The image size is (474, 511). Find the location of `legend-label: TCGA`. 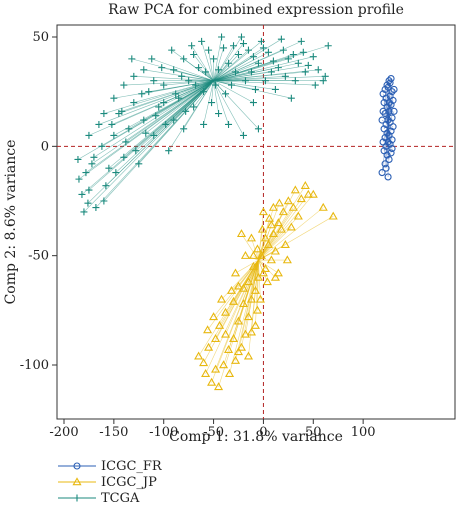

legend-label: TCGA is located at coordinates (120, 498).